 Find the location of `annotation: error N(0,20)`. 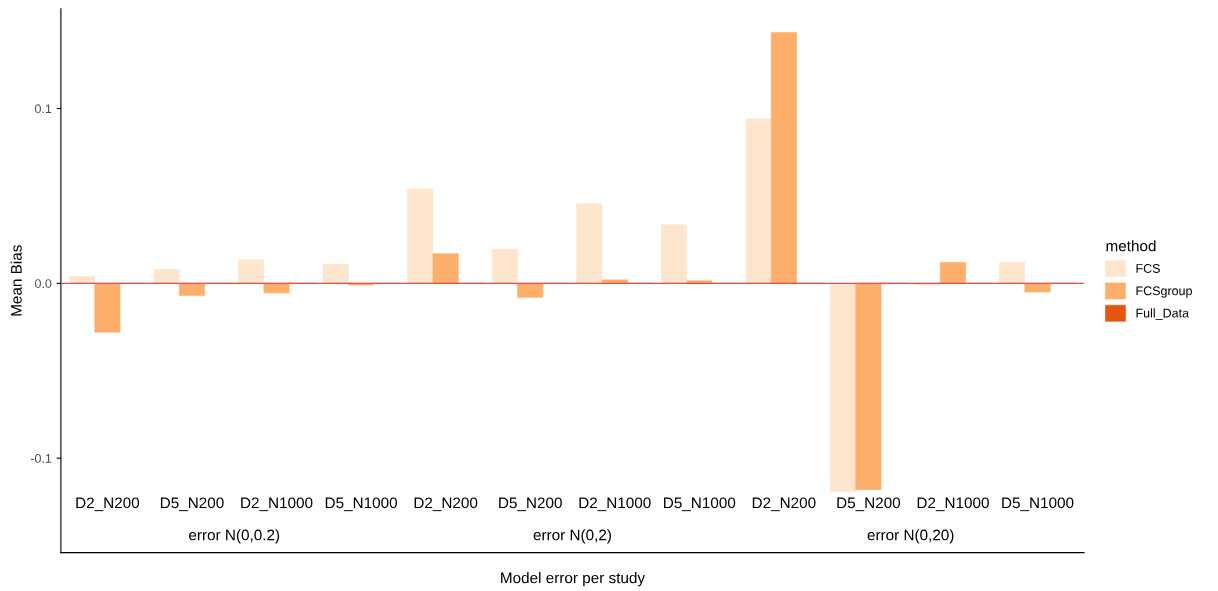

annotation: error N(0,20) is located at coordinates (910, 536).